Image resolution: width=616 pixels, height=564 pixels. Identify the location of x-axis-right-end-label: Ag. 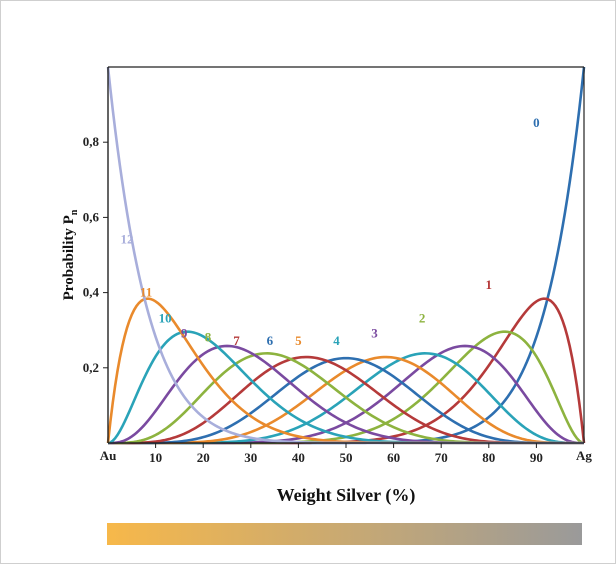
(584, 455).